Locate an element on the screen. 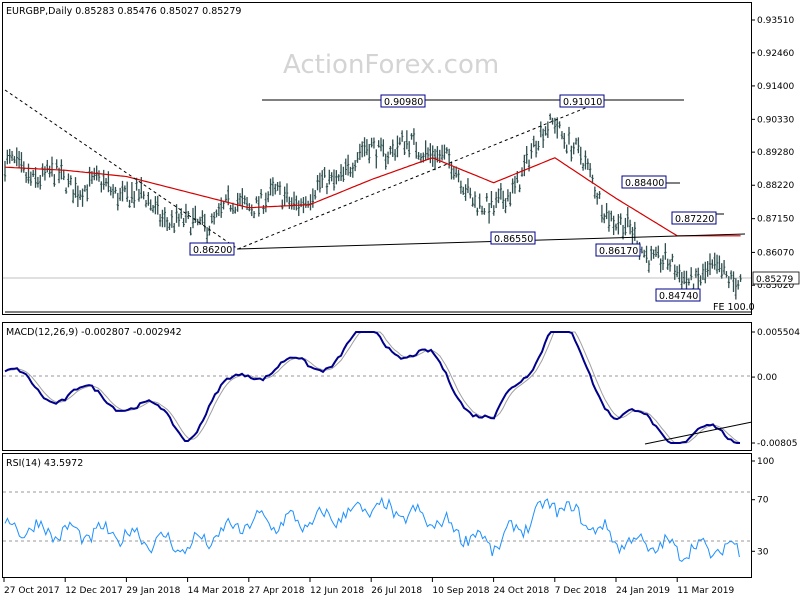 The image size is (800, 600). svg-text: 0.87220 is located at coordinates (694, 219).